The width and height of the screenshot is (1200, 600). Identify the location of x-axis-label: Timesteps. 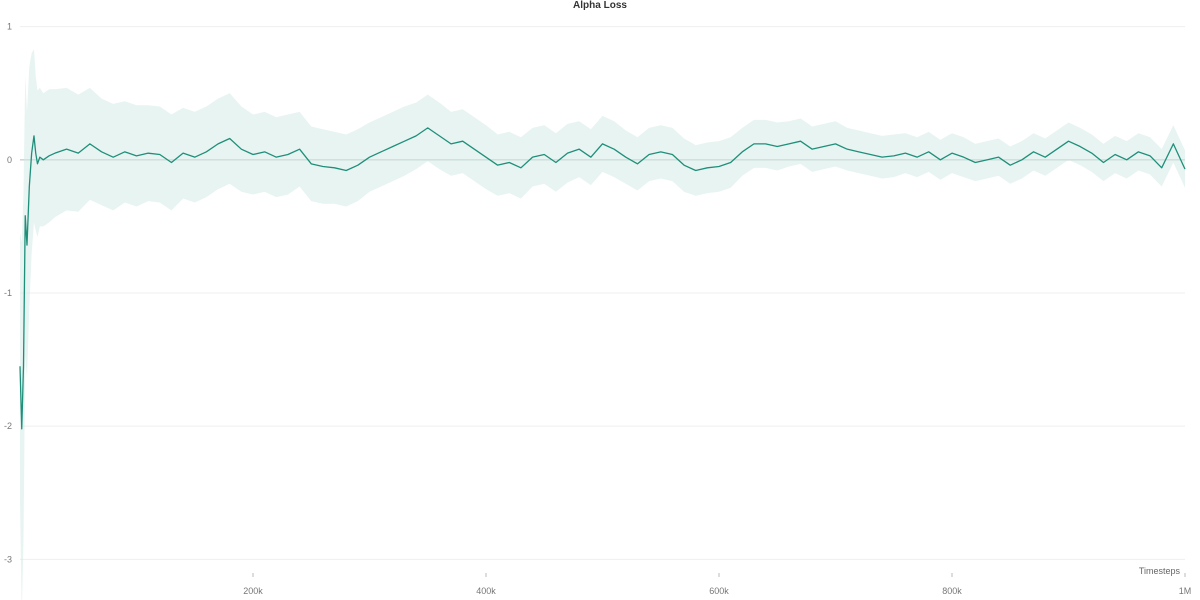
(1160, 571).